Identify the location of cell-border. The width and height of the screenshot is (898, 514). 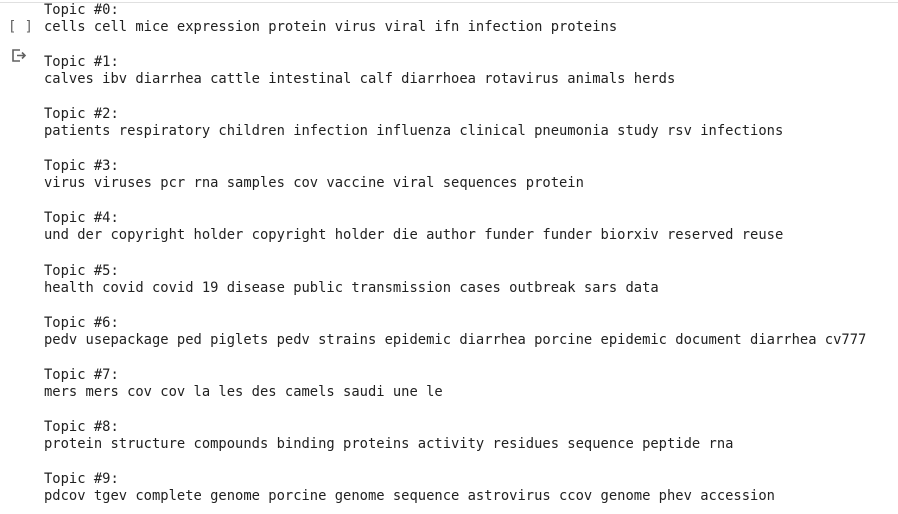
(449, 1).